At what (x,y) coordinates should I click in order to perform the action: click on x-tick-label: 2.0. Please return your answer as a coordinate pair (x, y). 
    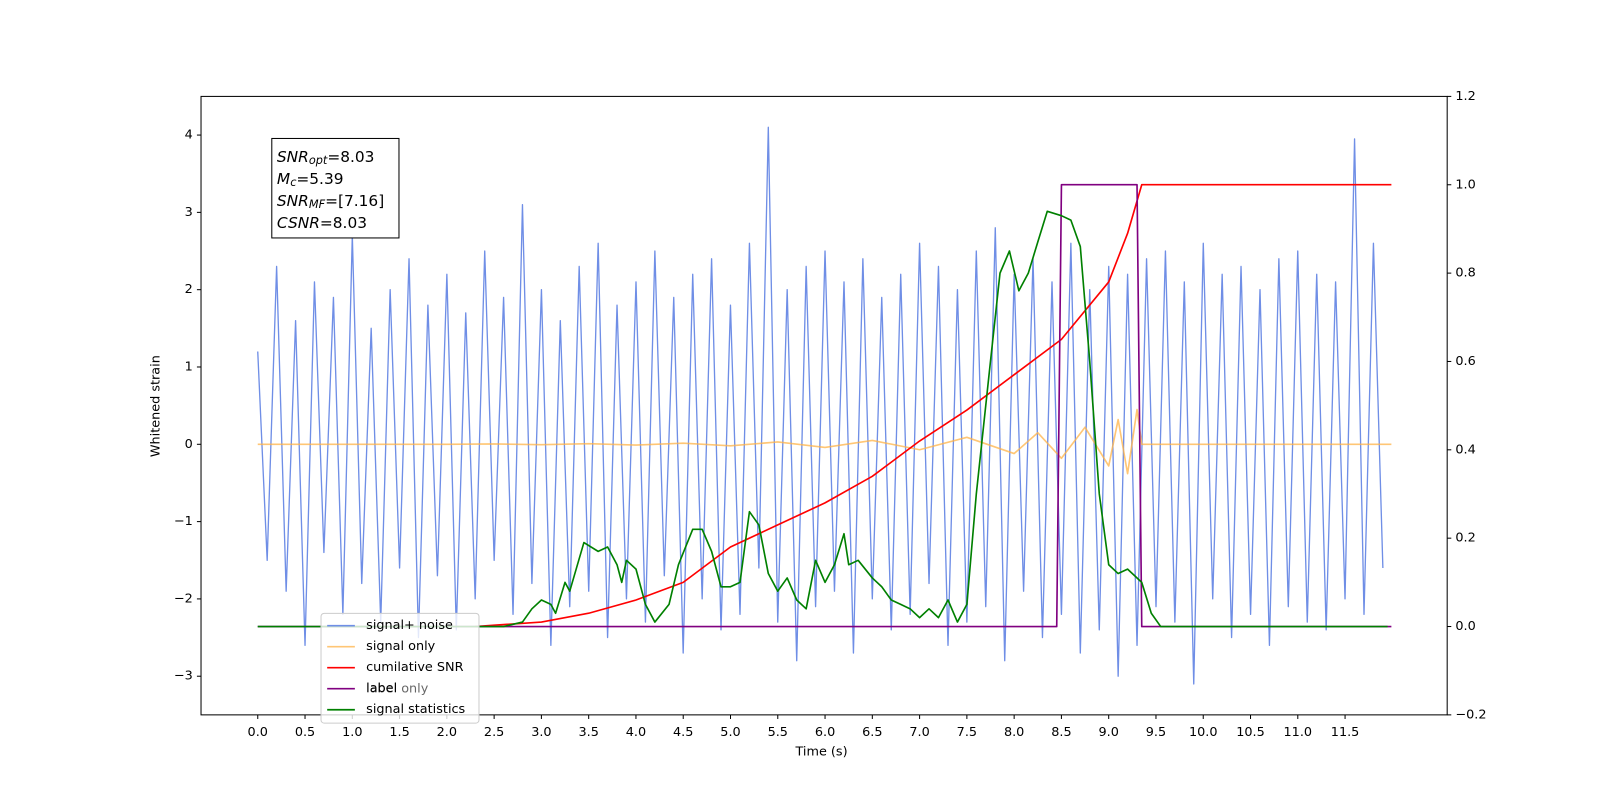
    Looking at the image, I should click on (447, 732).